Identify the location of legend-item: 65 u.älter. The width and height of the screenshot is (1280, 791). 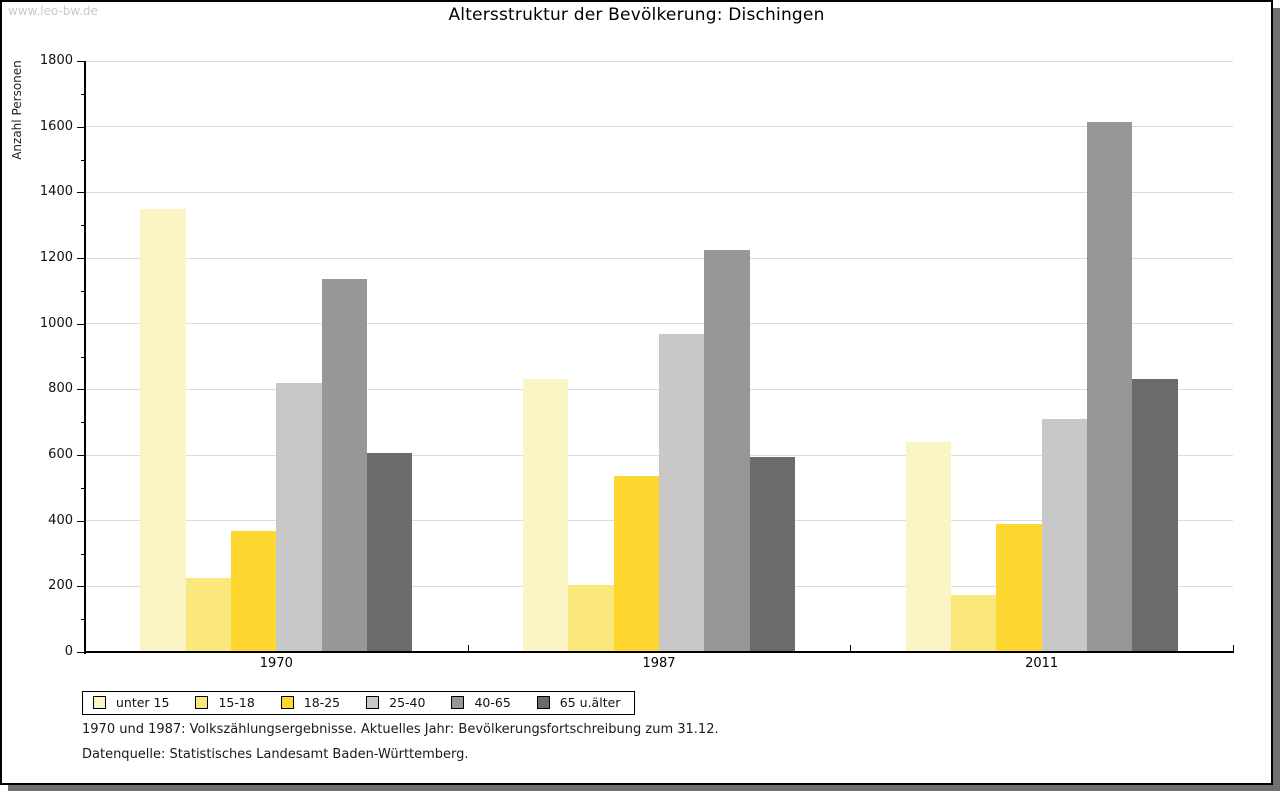
(578, 702).